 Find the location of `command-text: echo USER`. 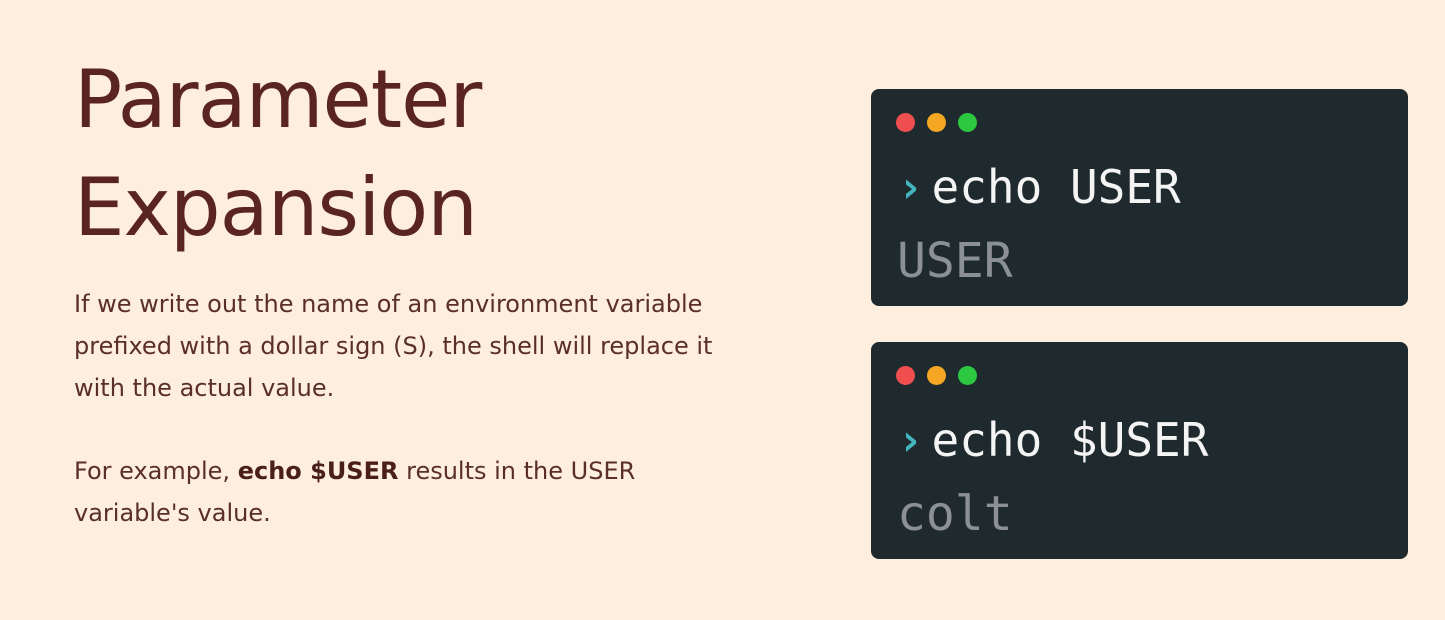

command-text: echo USER is located at coordinates (1056, 187).